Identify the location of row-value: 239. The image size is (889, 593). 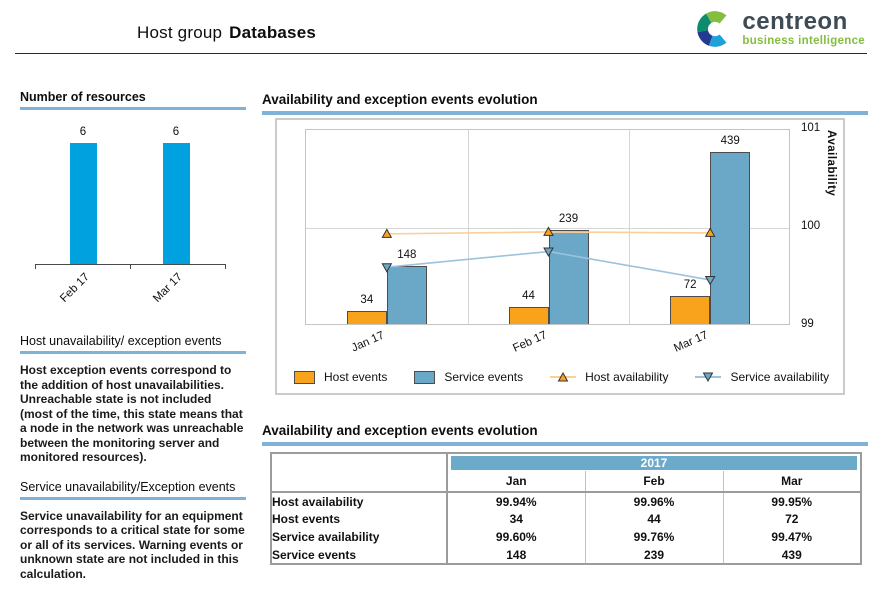
(653, 555).